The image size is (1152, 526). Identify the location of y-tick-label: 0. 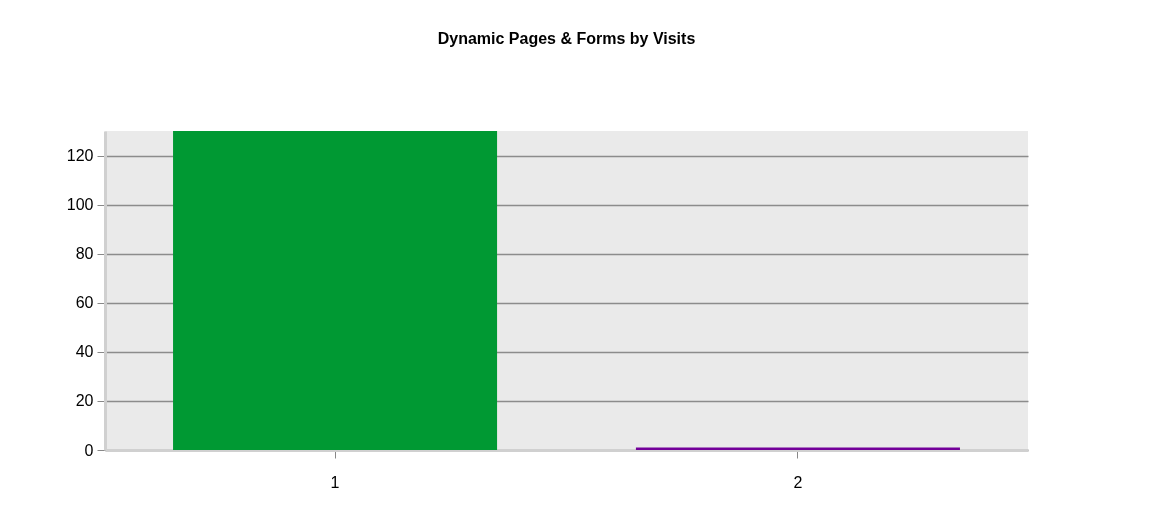
(89, 450).